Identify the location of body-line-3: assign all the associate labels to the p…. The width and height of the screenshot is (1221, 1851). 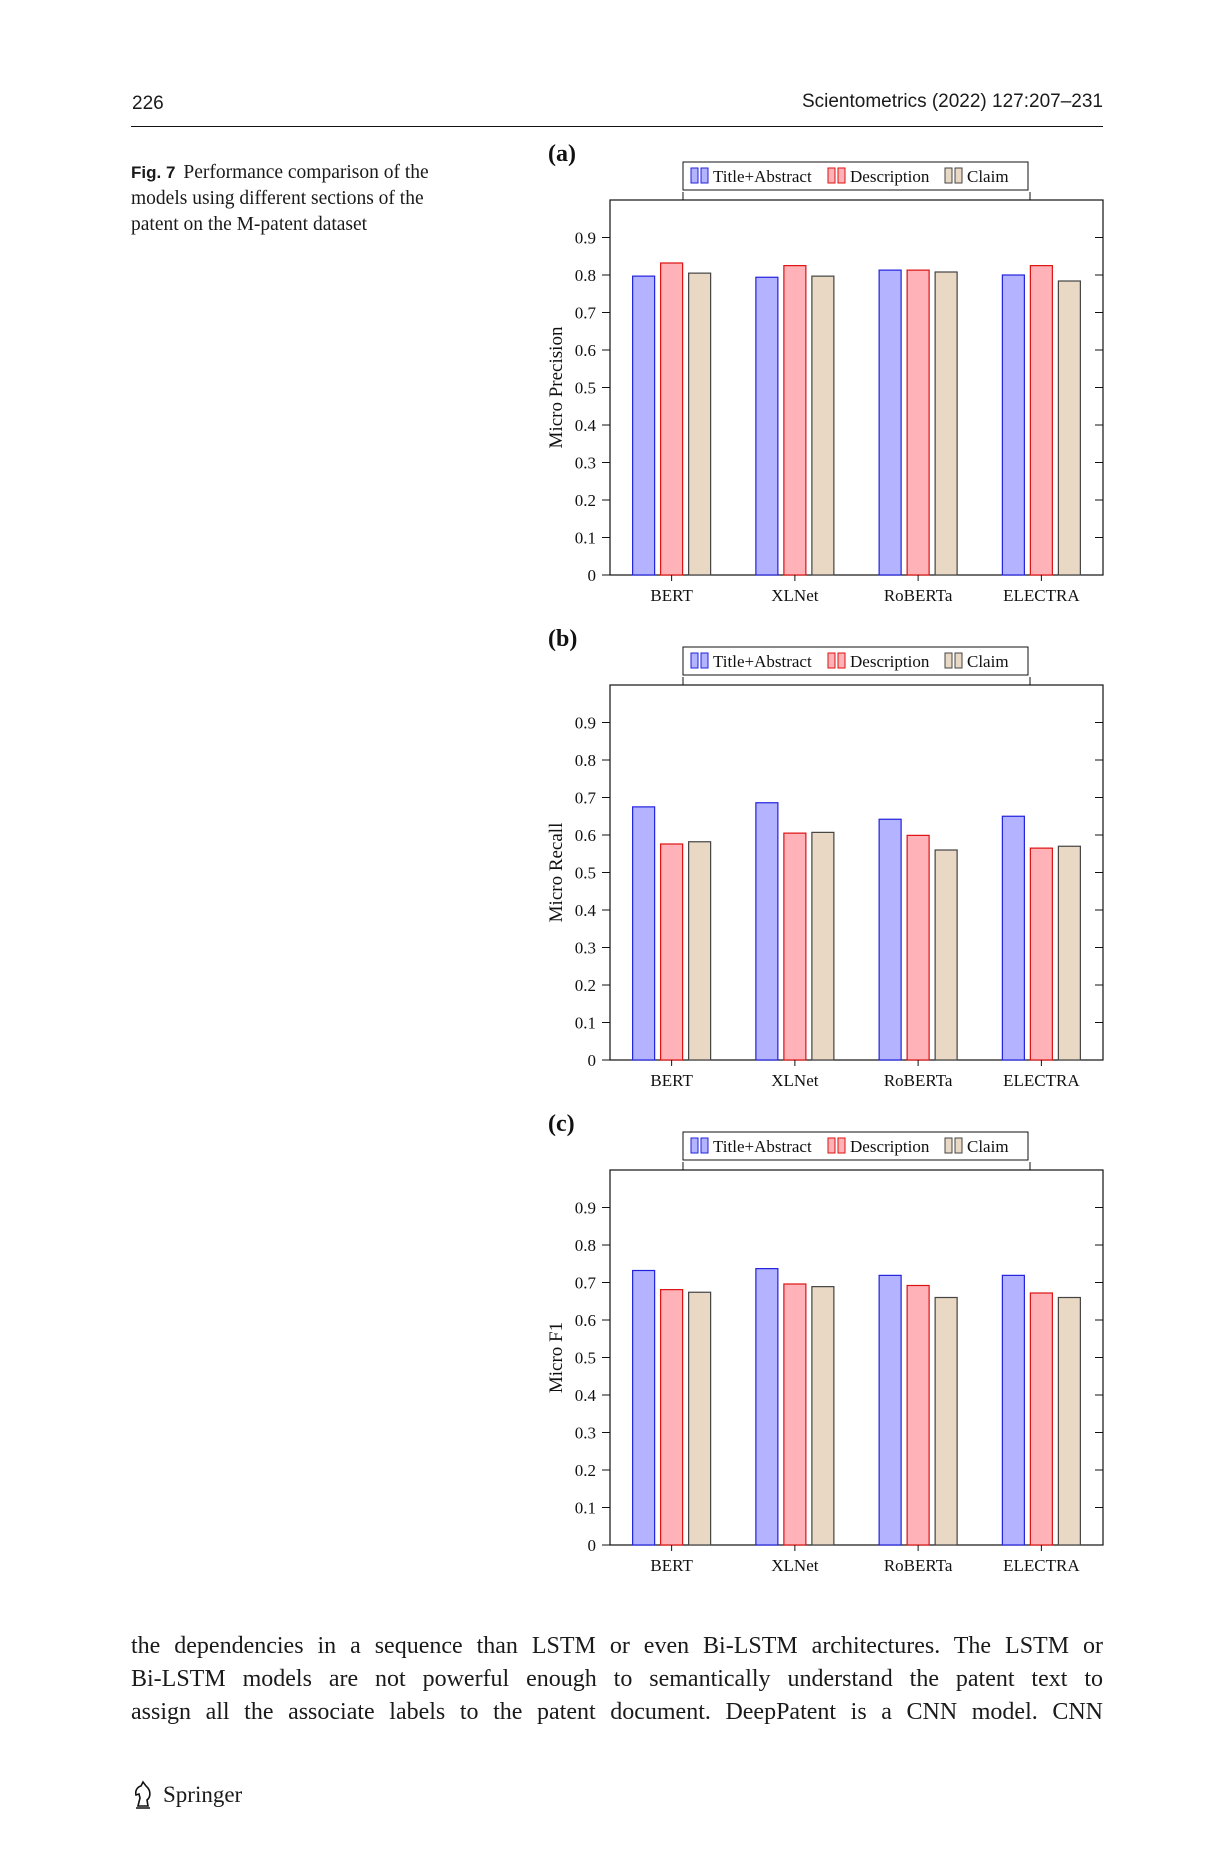
(617, 1712).